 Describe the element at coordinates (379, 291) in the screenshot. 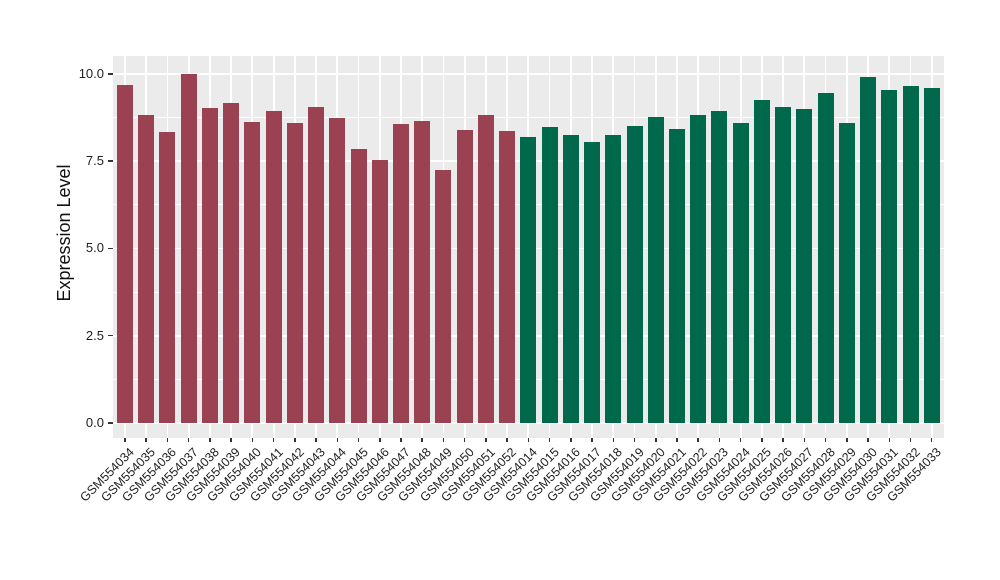

I see `bar-GSM554046` at that location.